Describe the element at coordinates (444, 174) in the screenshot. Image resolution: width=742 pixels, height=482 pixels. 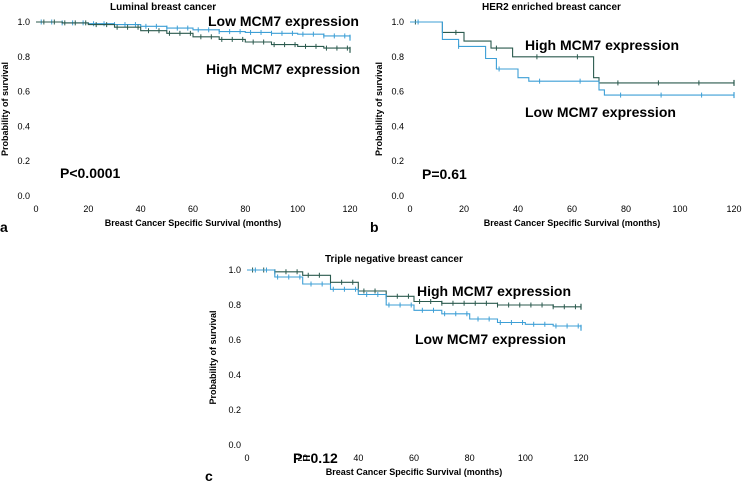
I see `p-value: P=0.61` at that location.